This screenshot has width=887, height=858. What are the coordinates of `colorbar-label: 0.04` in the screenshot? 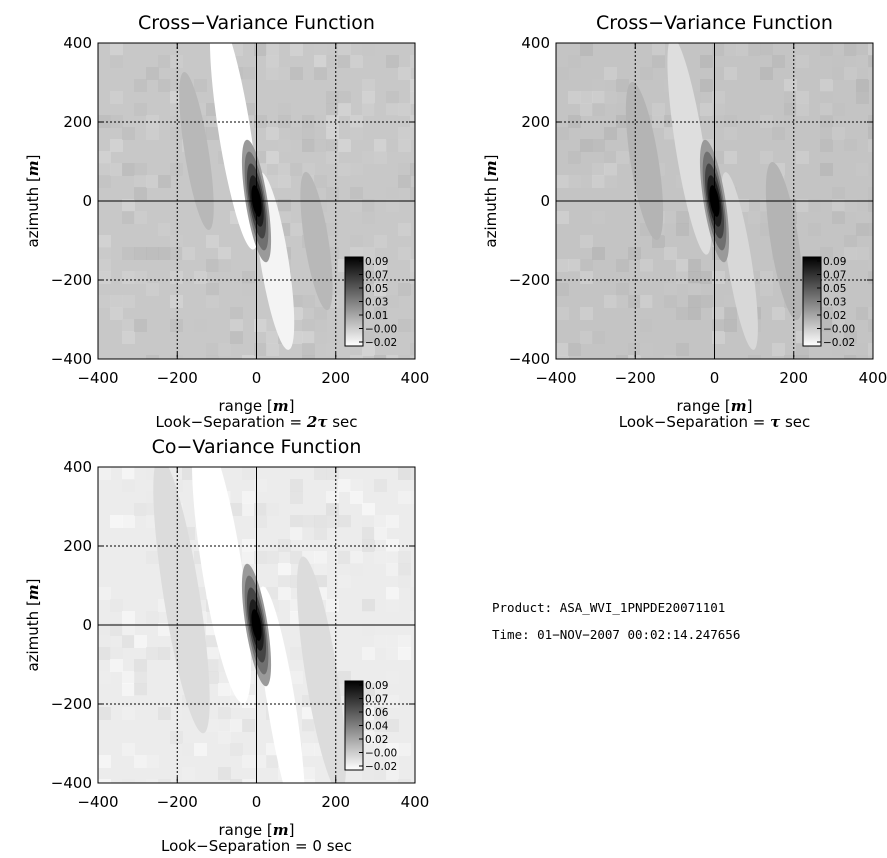 It's located at (377, 727).